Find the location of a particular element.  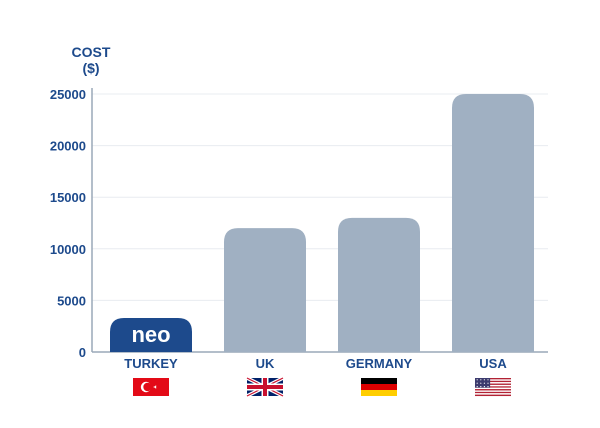

y-tick-label: 10000 is located at coordinates (68, 249).